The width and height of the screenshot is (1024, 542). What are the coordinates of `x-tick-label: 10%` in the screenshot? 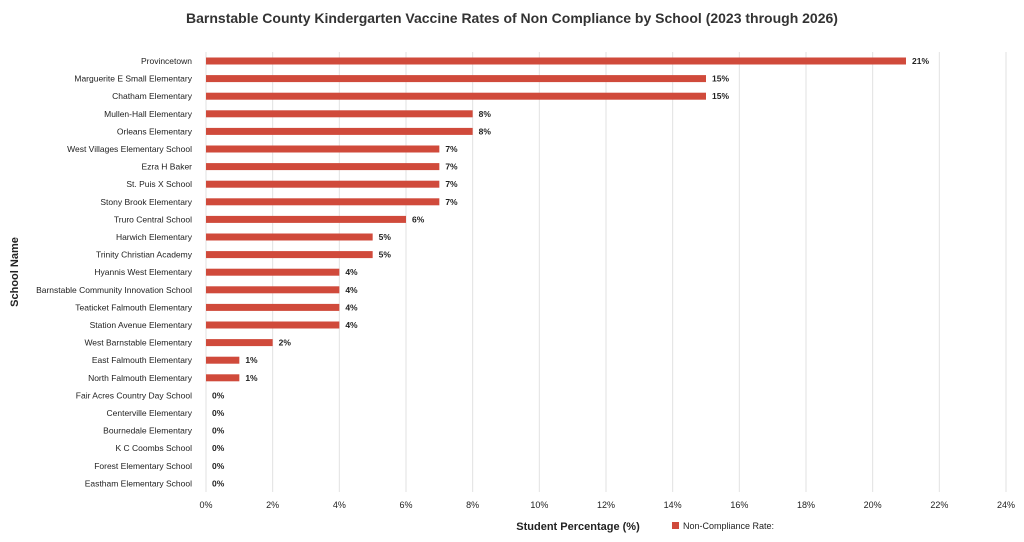 It's located at (539, 505).